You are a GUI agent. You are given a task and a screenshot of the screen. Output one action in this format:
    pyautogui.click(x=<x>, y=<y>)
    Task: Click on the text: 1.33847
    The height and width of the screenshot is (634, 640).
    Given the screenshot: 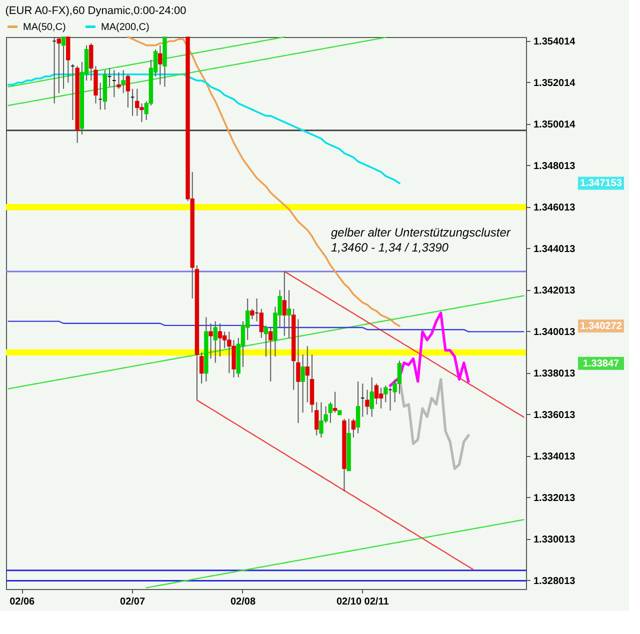 What is the action you would take?
    pyautogui.click(x=601, y=364)
    